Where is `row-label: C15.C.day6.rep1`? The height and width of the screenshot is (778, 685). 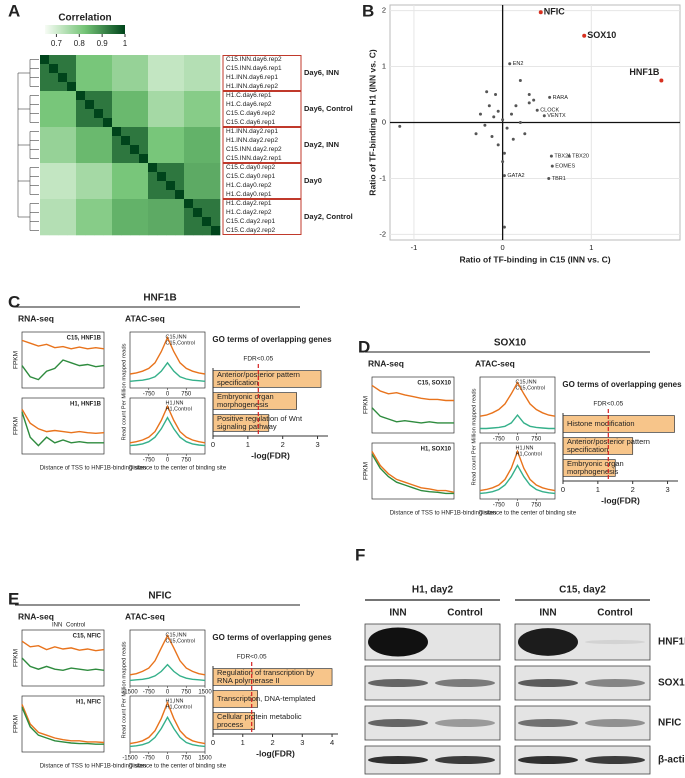
row-label: C15.C.day6.rep1 is located at coordinates (251, 122).